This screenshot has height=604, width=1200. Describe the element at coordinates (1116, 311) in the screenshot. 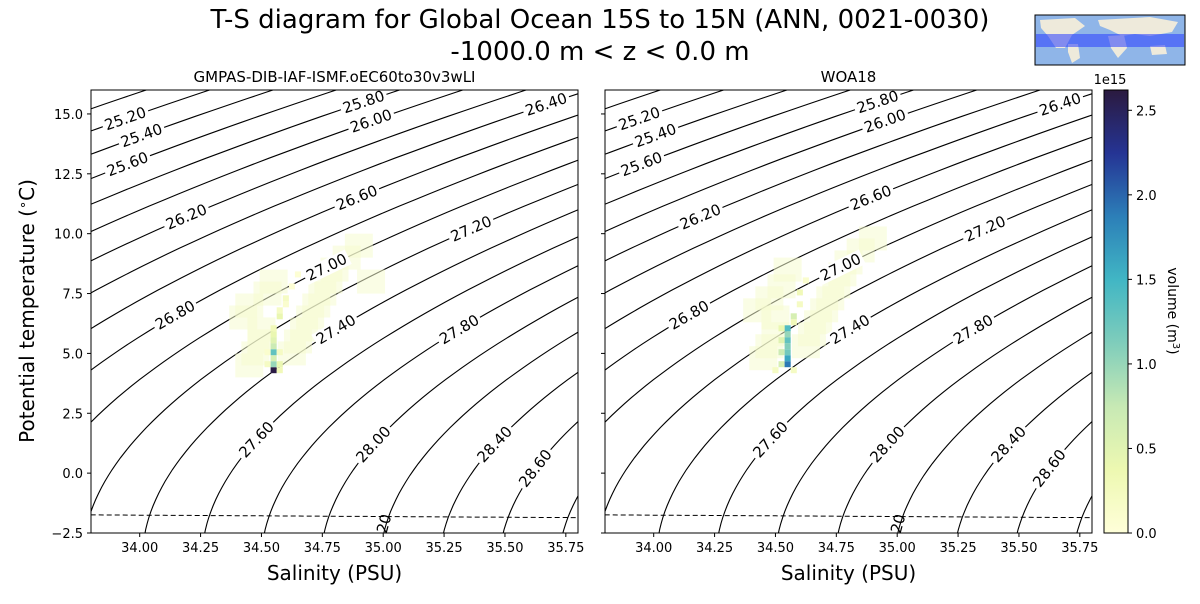

I see `colorbar-gradient` at that location.